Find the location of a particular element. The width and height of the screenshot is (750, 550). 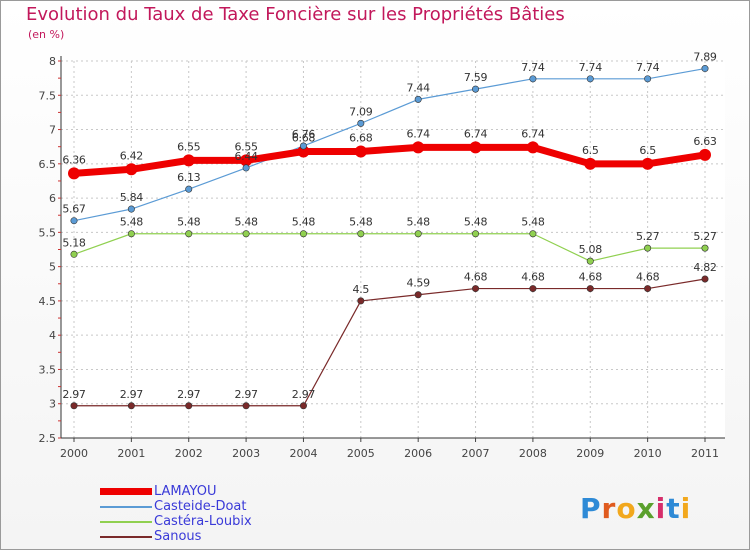

legend-label: Castéra-Loubix is located at coordinates (203, 521).